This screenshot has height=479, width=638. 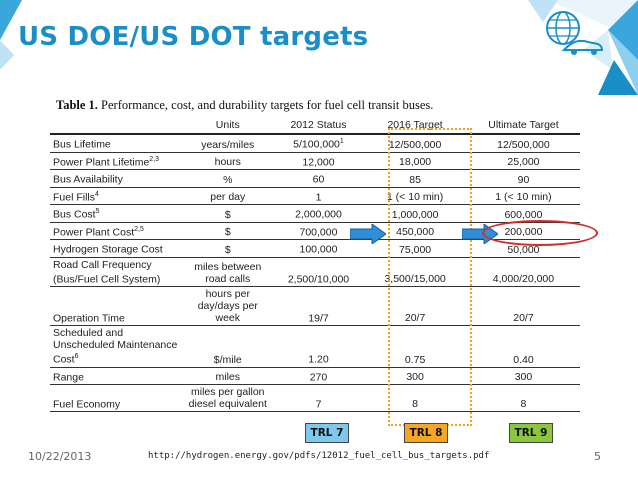 I want to click on cell-ultimate-target: 12/500,000, so click(x=523, y=143).